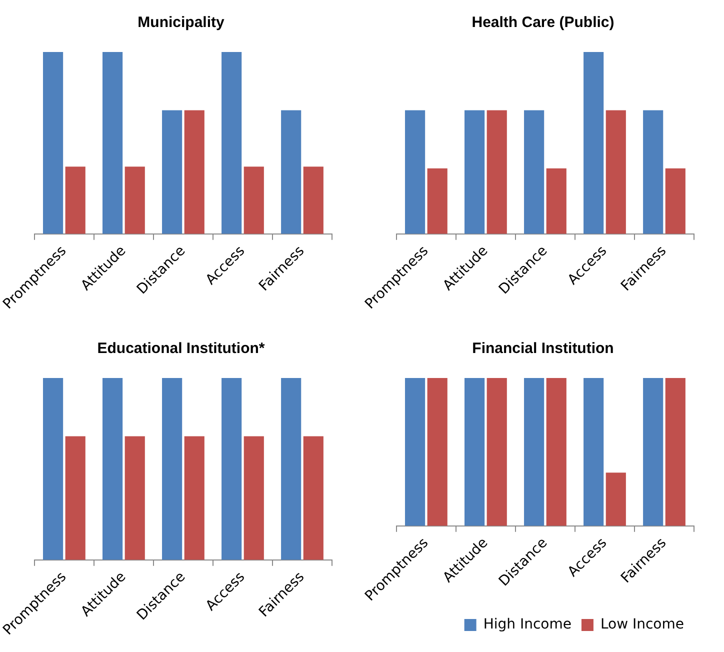  I want to click on chart-title: Health Care (Public), so click(543, 23).